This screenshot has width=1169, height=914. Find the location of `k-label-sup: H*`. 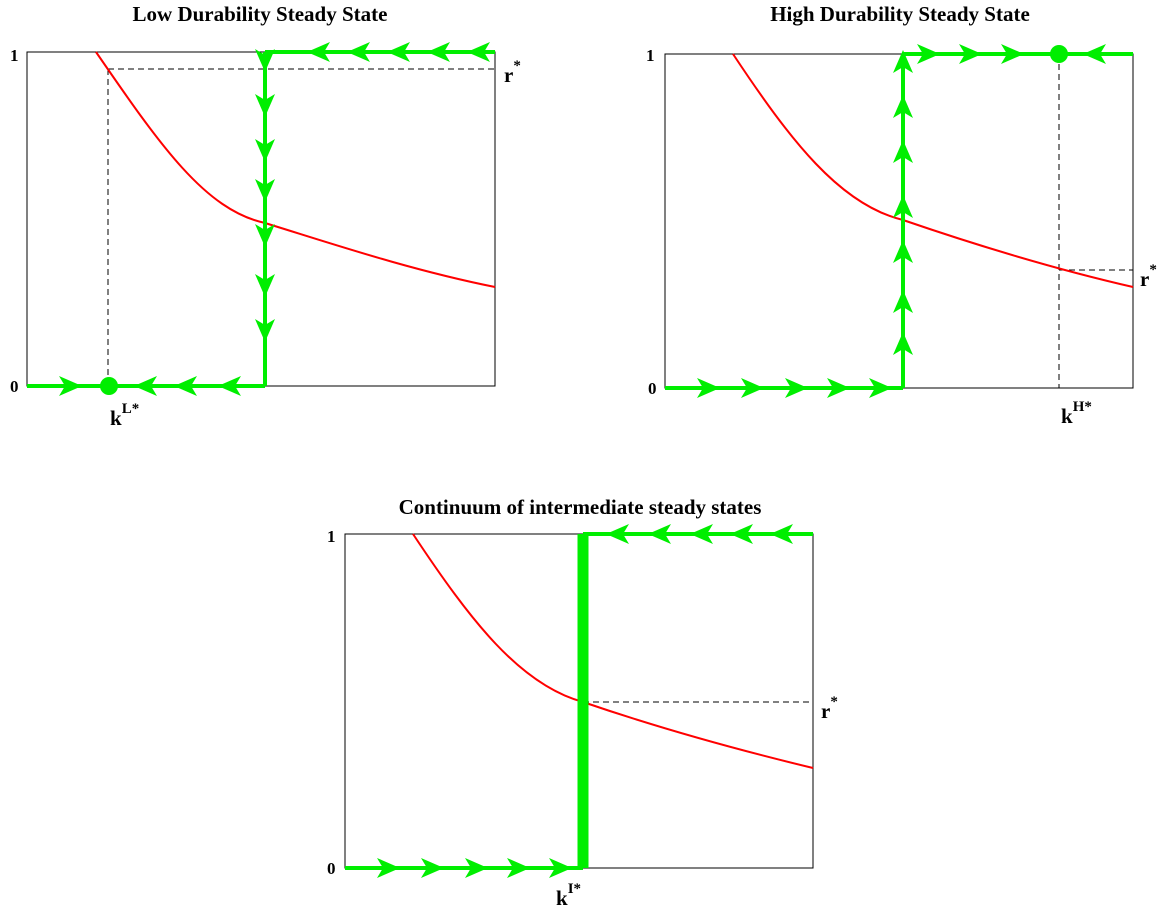

k-label-sup: H* is located at coordinates (1082, 407).